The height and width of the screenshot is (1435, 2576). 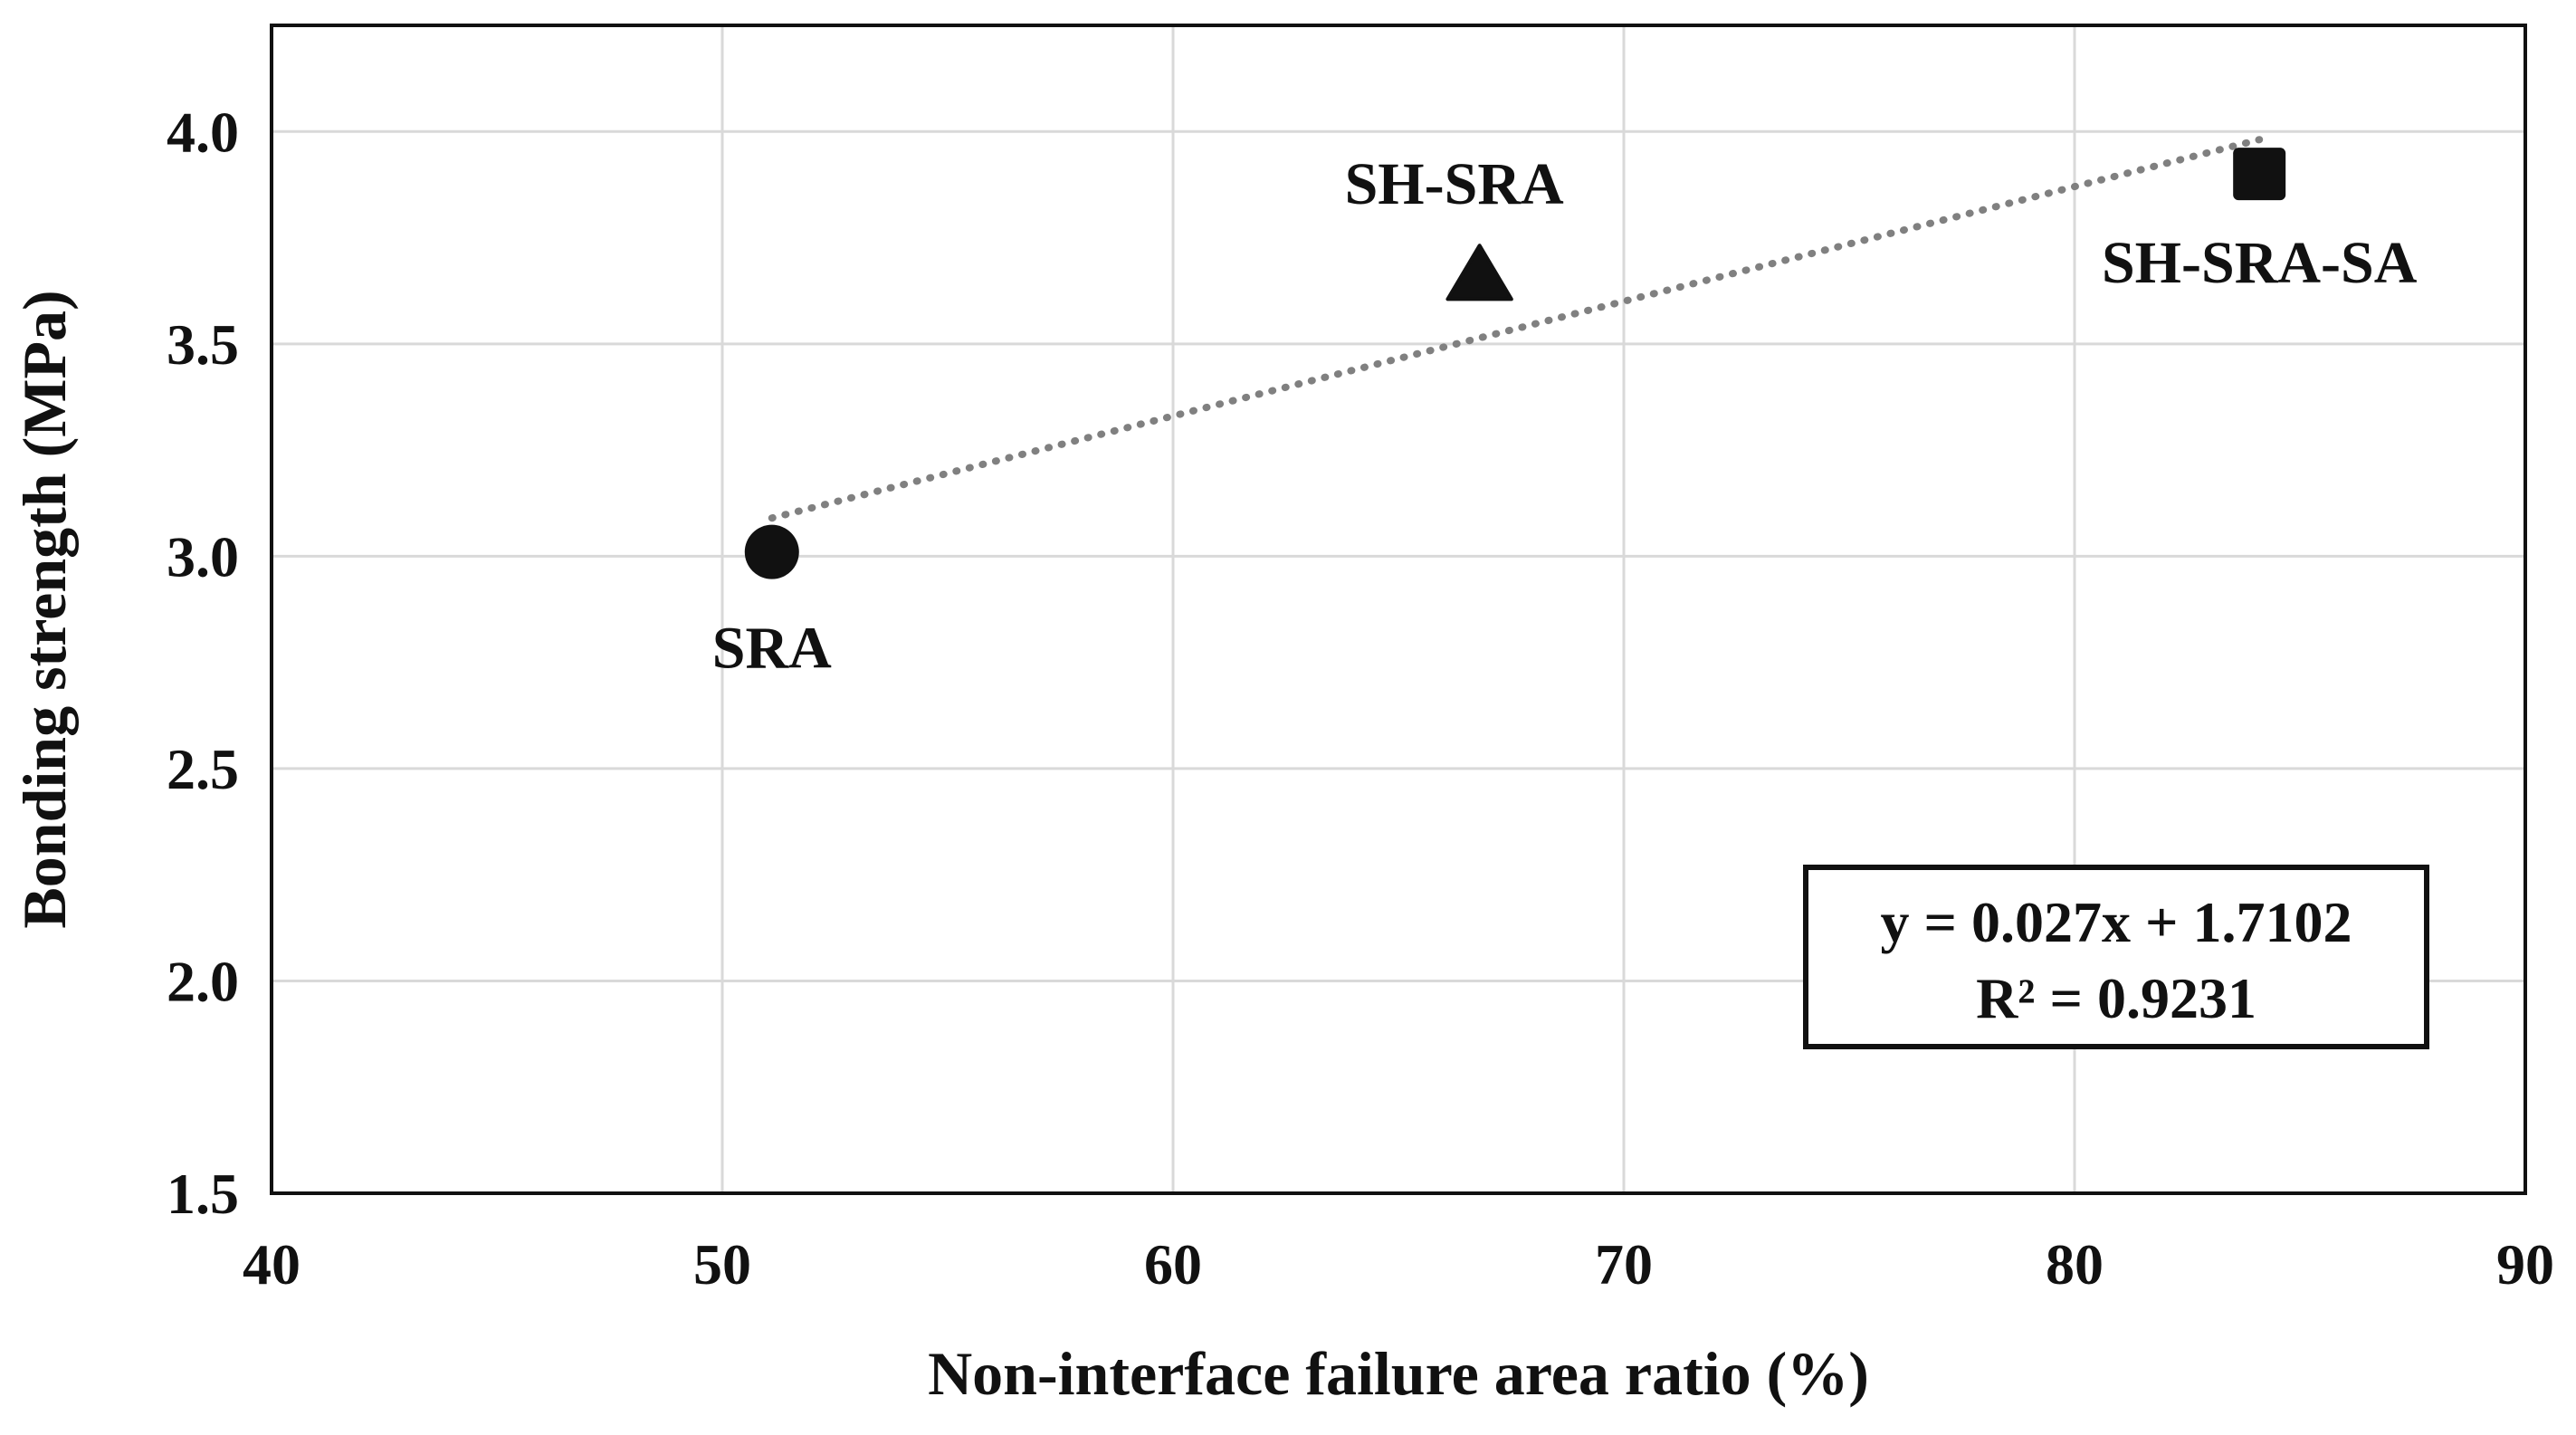 I want to click on point-label-sra: SRA, so click(x=772, y=649).